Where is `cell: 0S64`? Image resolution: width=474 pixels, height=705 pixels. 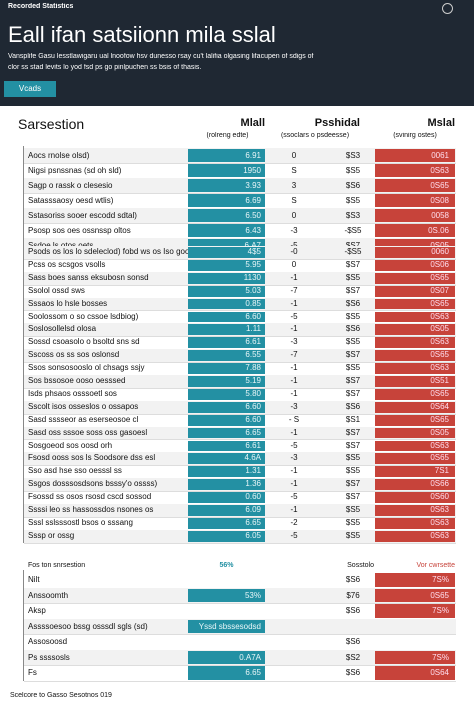 cell: 0S64 is located at coordinates (415, 407).